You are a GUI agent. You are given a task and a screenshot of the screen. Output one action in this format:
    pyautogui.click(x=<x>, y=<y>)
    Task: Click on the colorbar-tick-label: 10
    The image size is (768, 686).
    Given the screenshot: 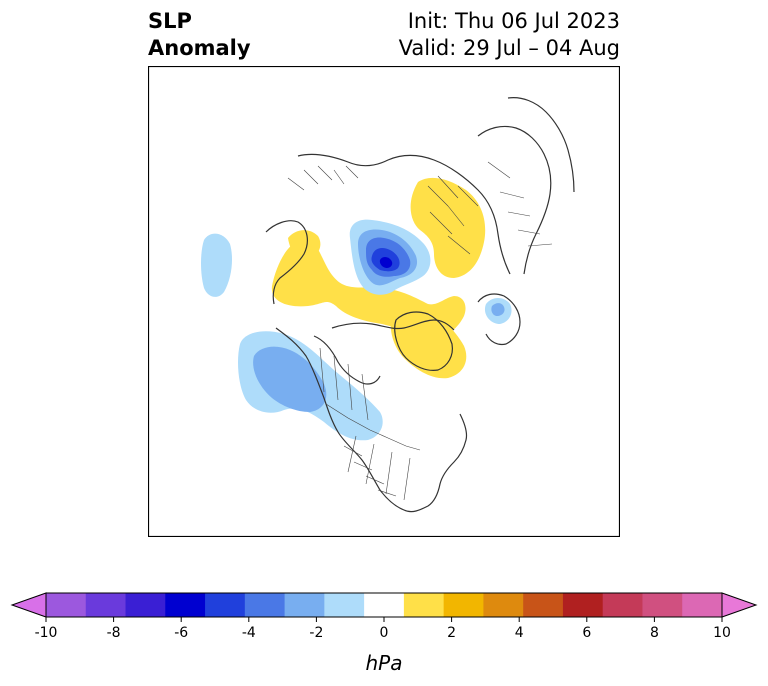 What is the action you would take?
    pyautogui.click(x=722, y=633)
    